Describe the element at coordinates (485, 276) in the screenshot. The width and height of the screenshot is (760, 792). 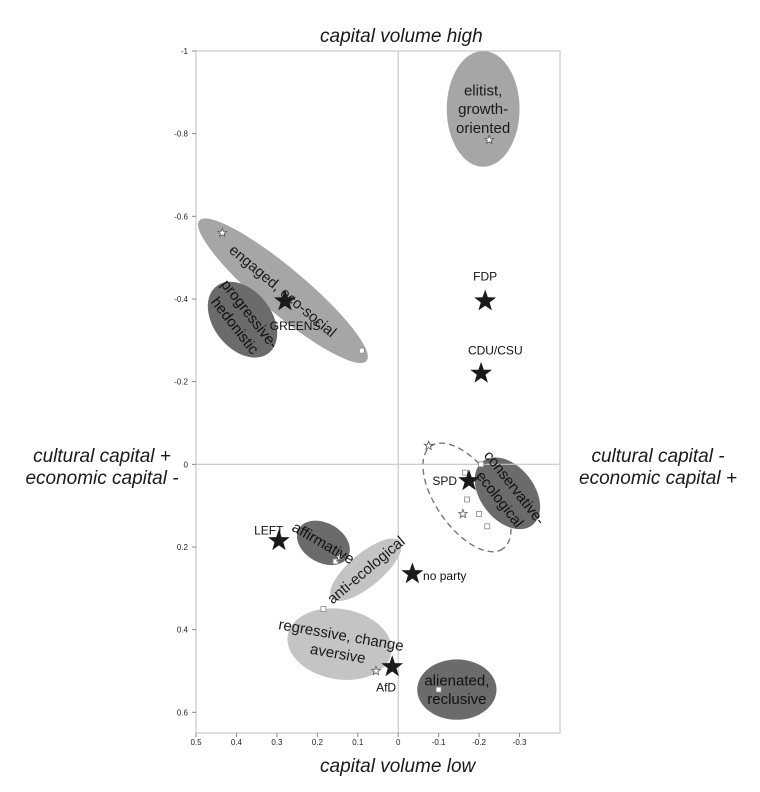
I see `party-label-fdp: FDP` at that location.